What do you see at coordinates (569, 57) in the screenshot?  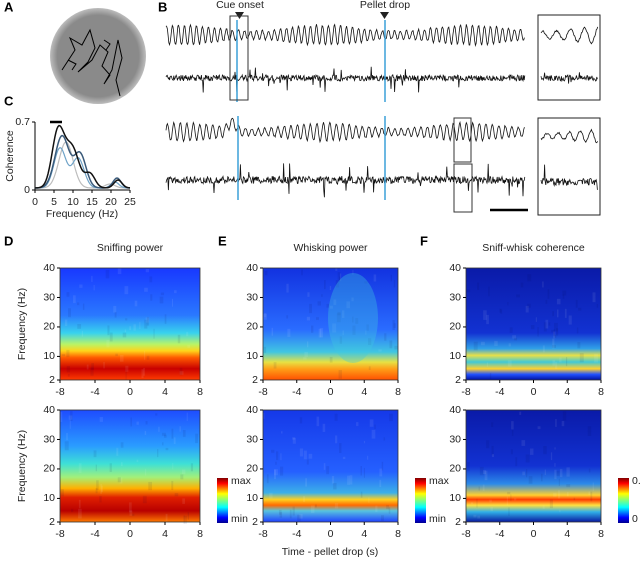 I see `inset-box` at bounding box center [569, 57].